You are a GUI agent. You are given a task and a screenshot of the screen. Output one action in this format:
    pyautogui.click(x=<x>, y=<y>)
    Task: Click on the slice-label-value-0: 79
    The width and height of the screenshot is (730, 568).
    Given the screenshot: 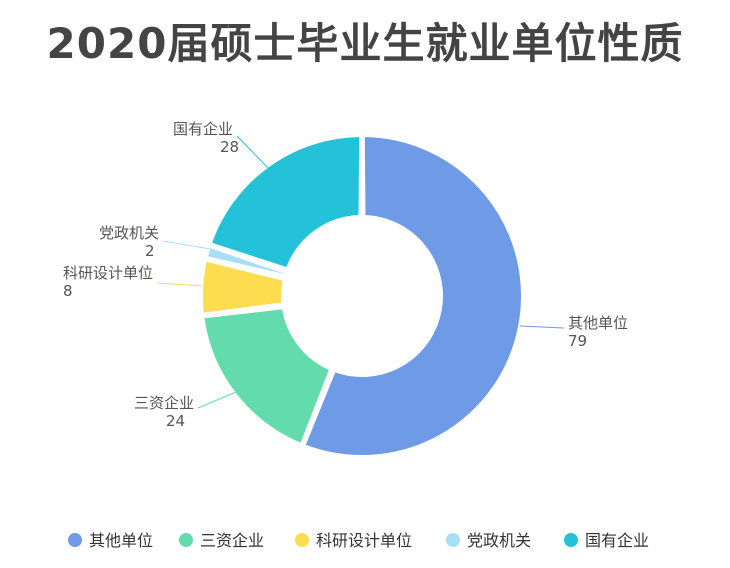 What is the action you would take?
    pyautogui.click(x=577, y=341)
    